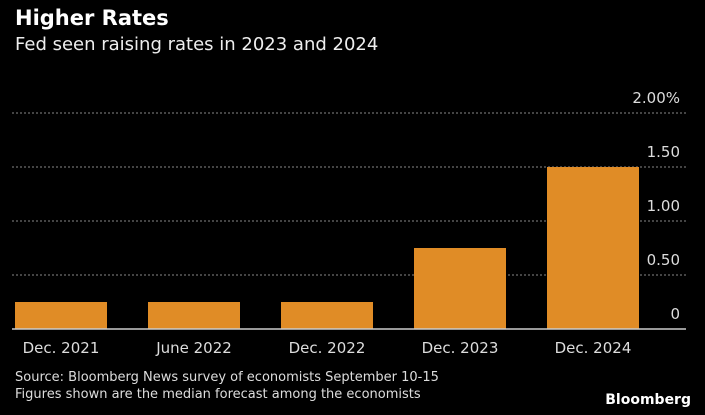  I want to click on y-tick-label: 2.00%, so click(656, 98).